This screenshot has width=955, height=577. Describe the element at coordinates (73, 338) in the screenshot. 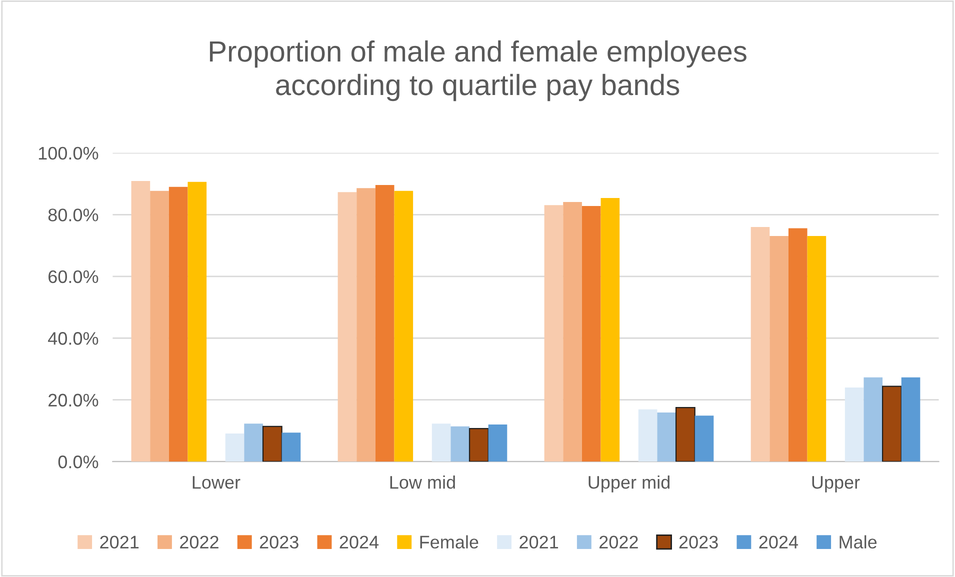

I see `y-tick-label: 40.0%` at that location.